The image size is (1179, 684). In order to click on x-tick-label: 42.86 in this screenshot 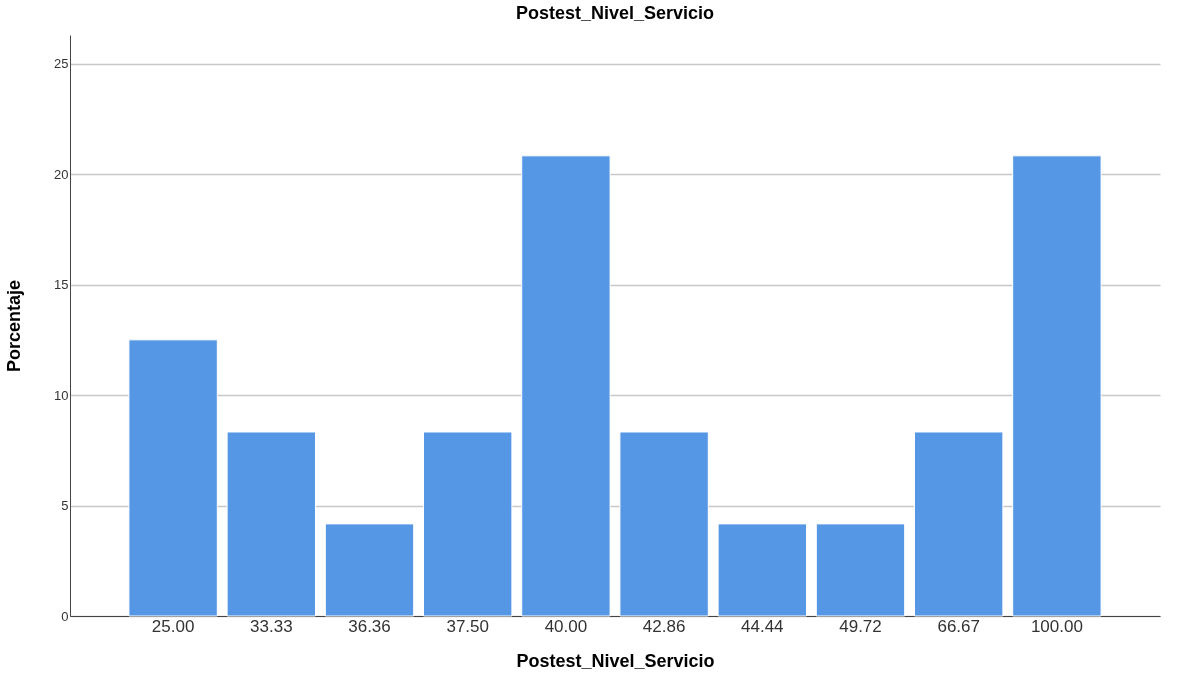, I will do `click(664, 626)`.